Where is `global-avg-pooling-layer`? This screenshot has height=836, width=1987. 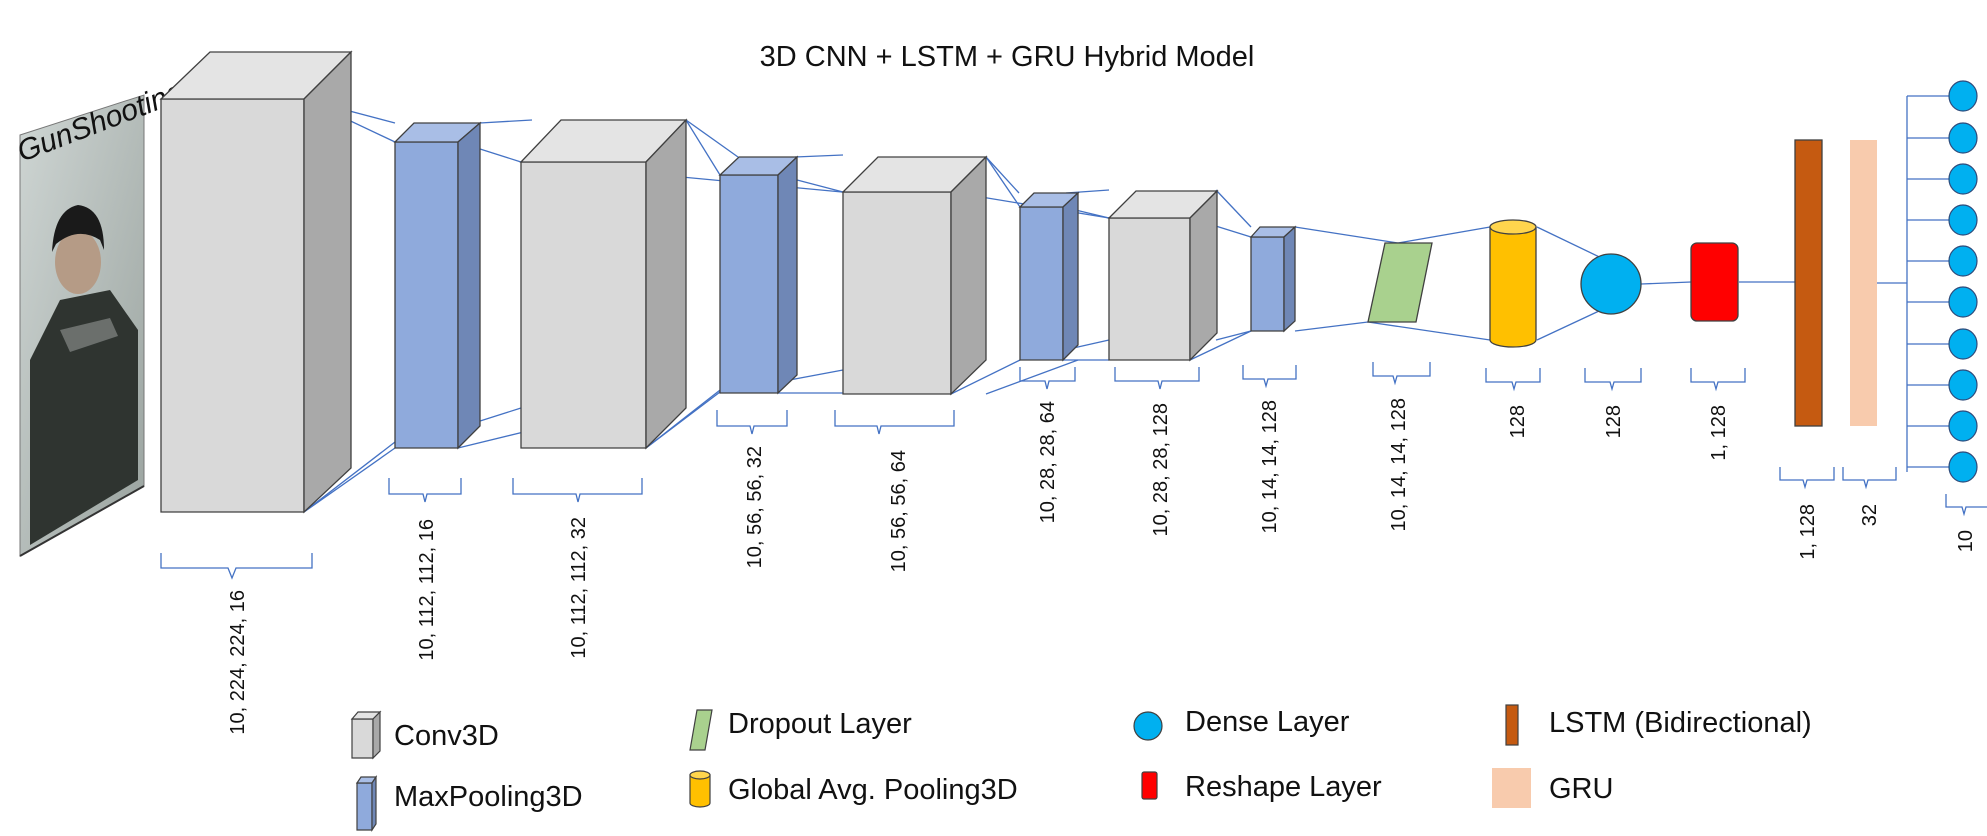 global-avg-pooling-layer is located at coordinates (1513, 283).